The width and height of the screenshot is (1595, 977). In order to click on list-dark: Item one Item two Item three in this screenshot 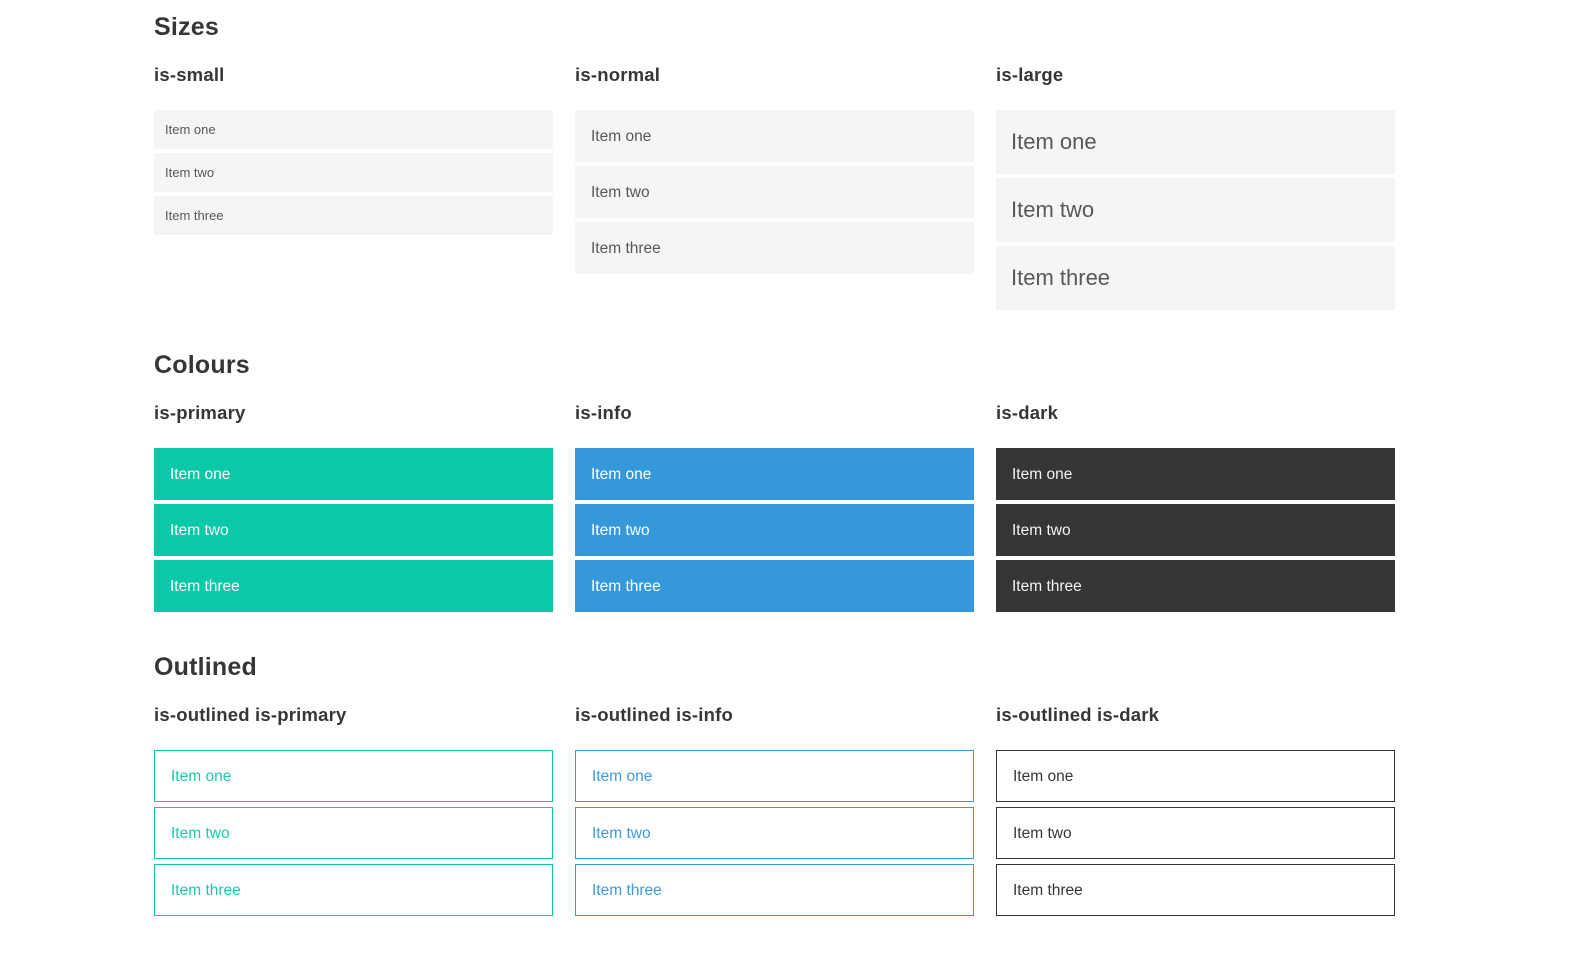, I will do `click(1195, 530)`.